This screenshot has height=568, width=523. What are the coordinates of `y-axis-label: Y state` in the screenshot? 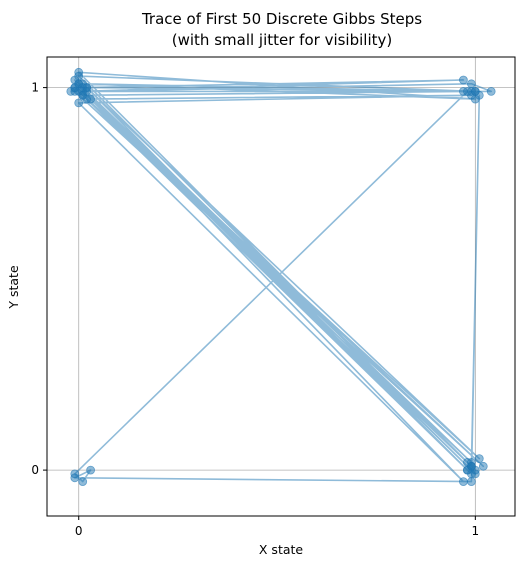 It's located at (13, 287).